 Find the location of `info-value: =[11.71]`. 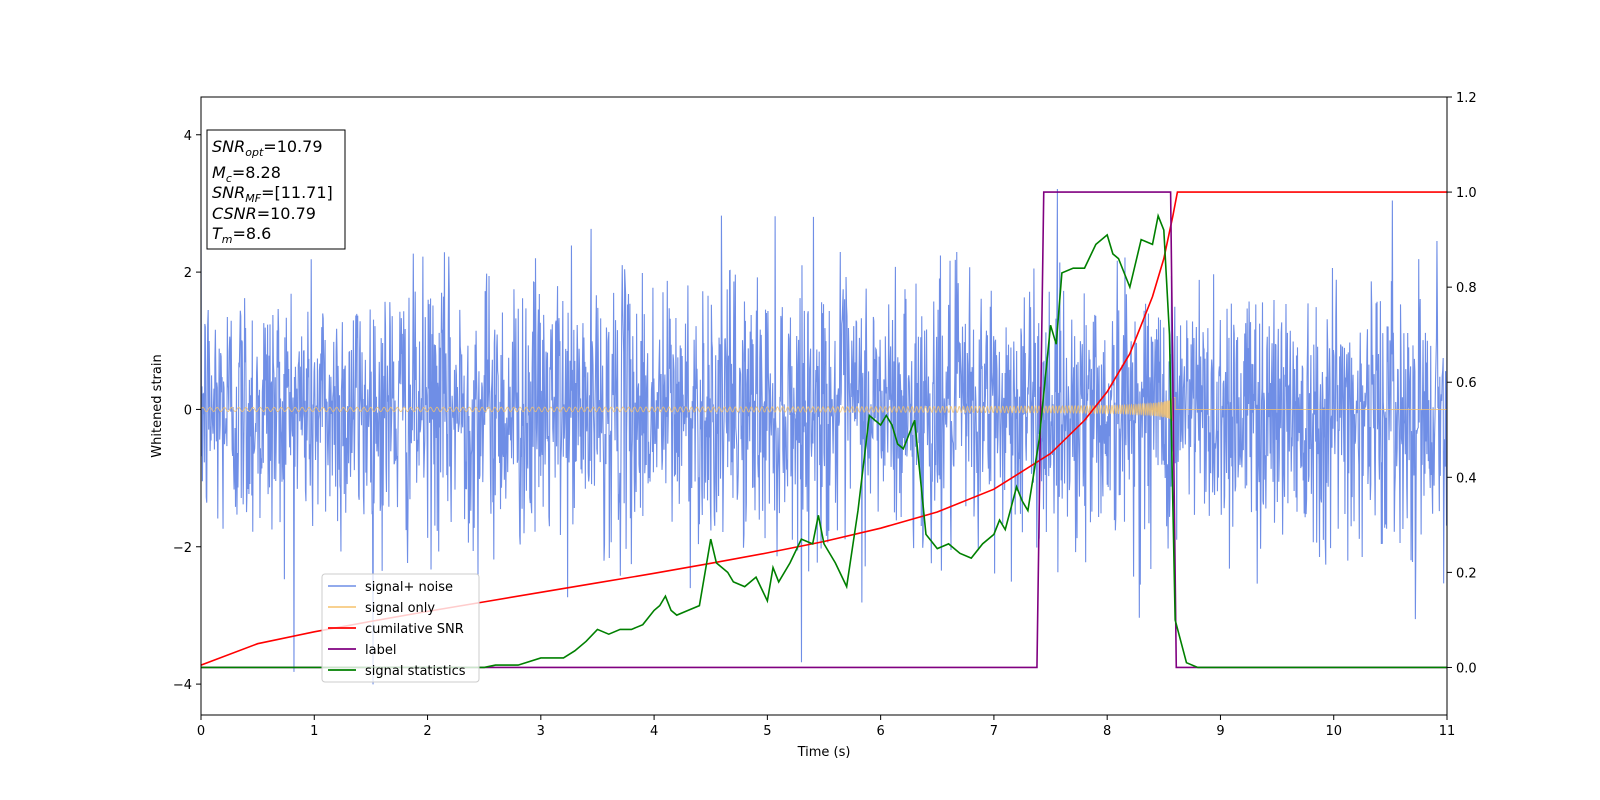

info-value: =[11.71] is located at coordinates (297, 192).